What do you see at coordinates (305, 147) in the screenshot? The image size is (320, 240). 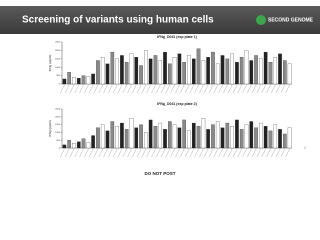 I see `page-number: 1` at bounding box center [305, 147].